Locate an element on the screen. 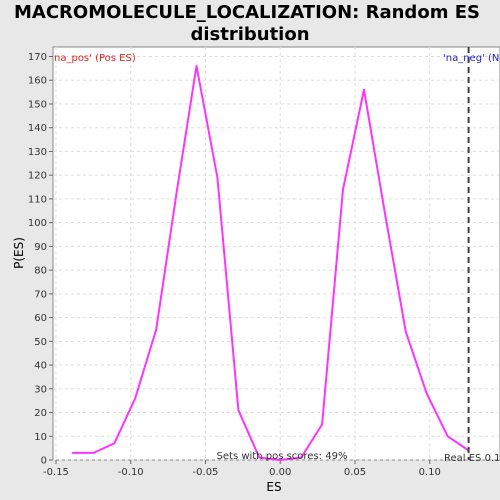  y-tick-label: 110 is located at coordinates (37, 199).